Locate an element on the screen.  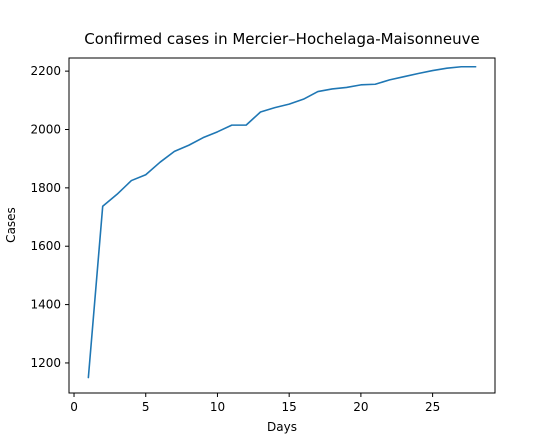
x-tick-label: 15 is located at coordinates (289, 407).